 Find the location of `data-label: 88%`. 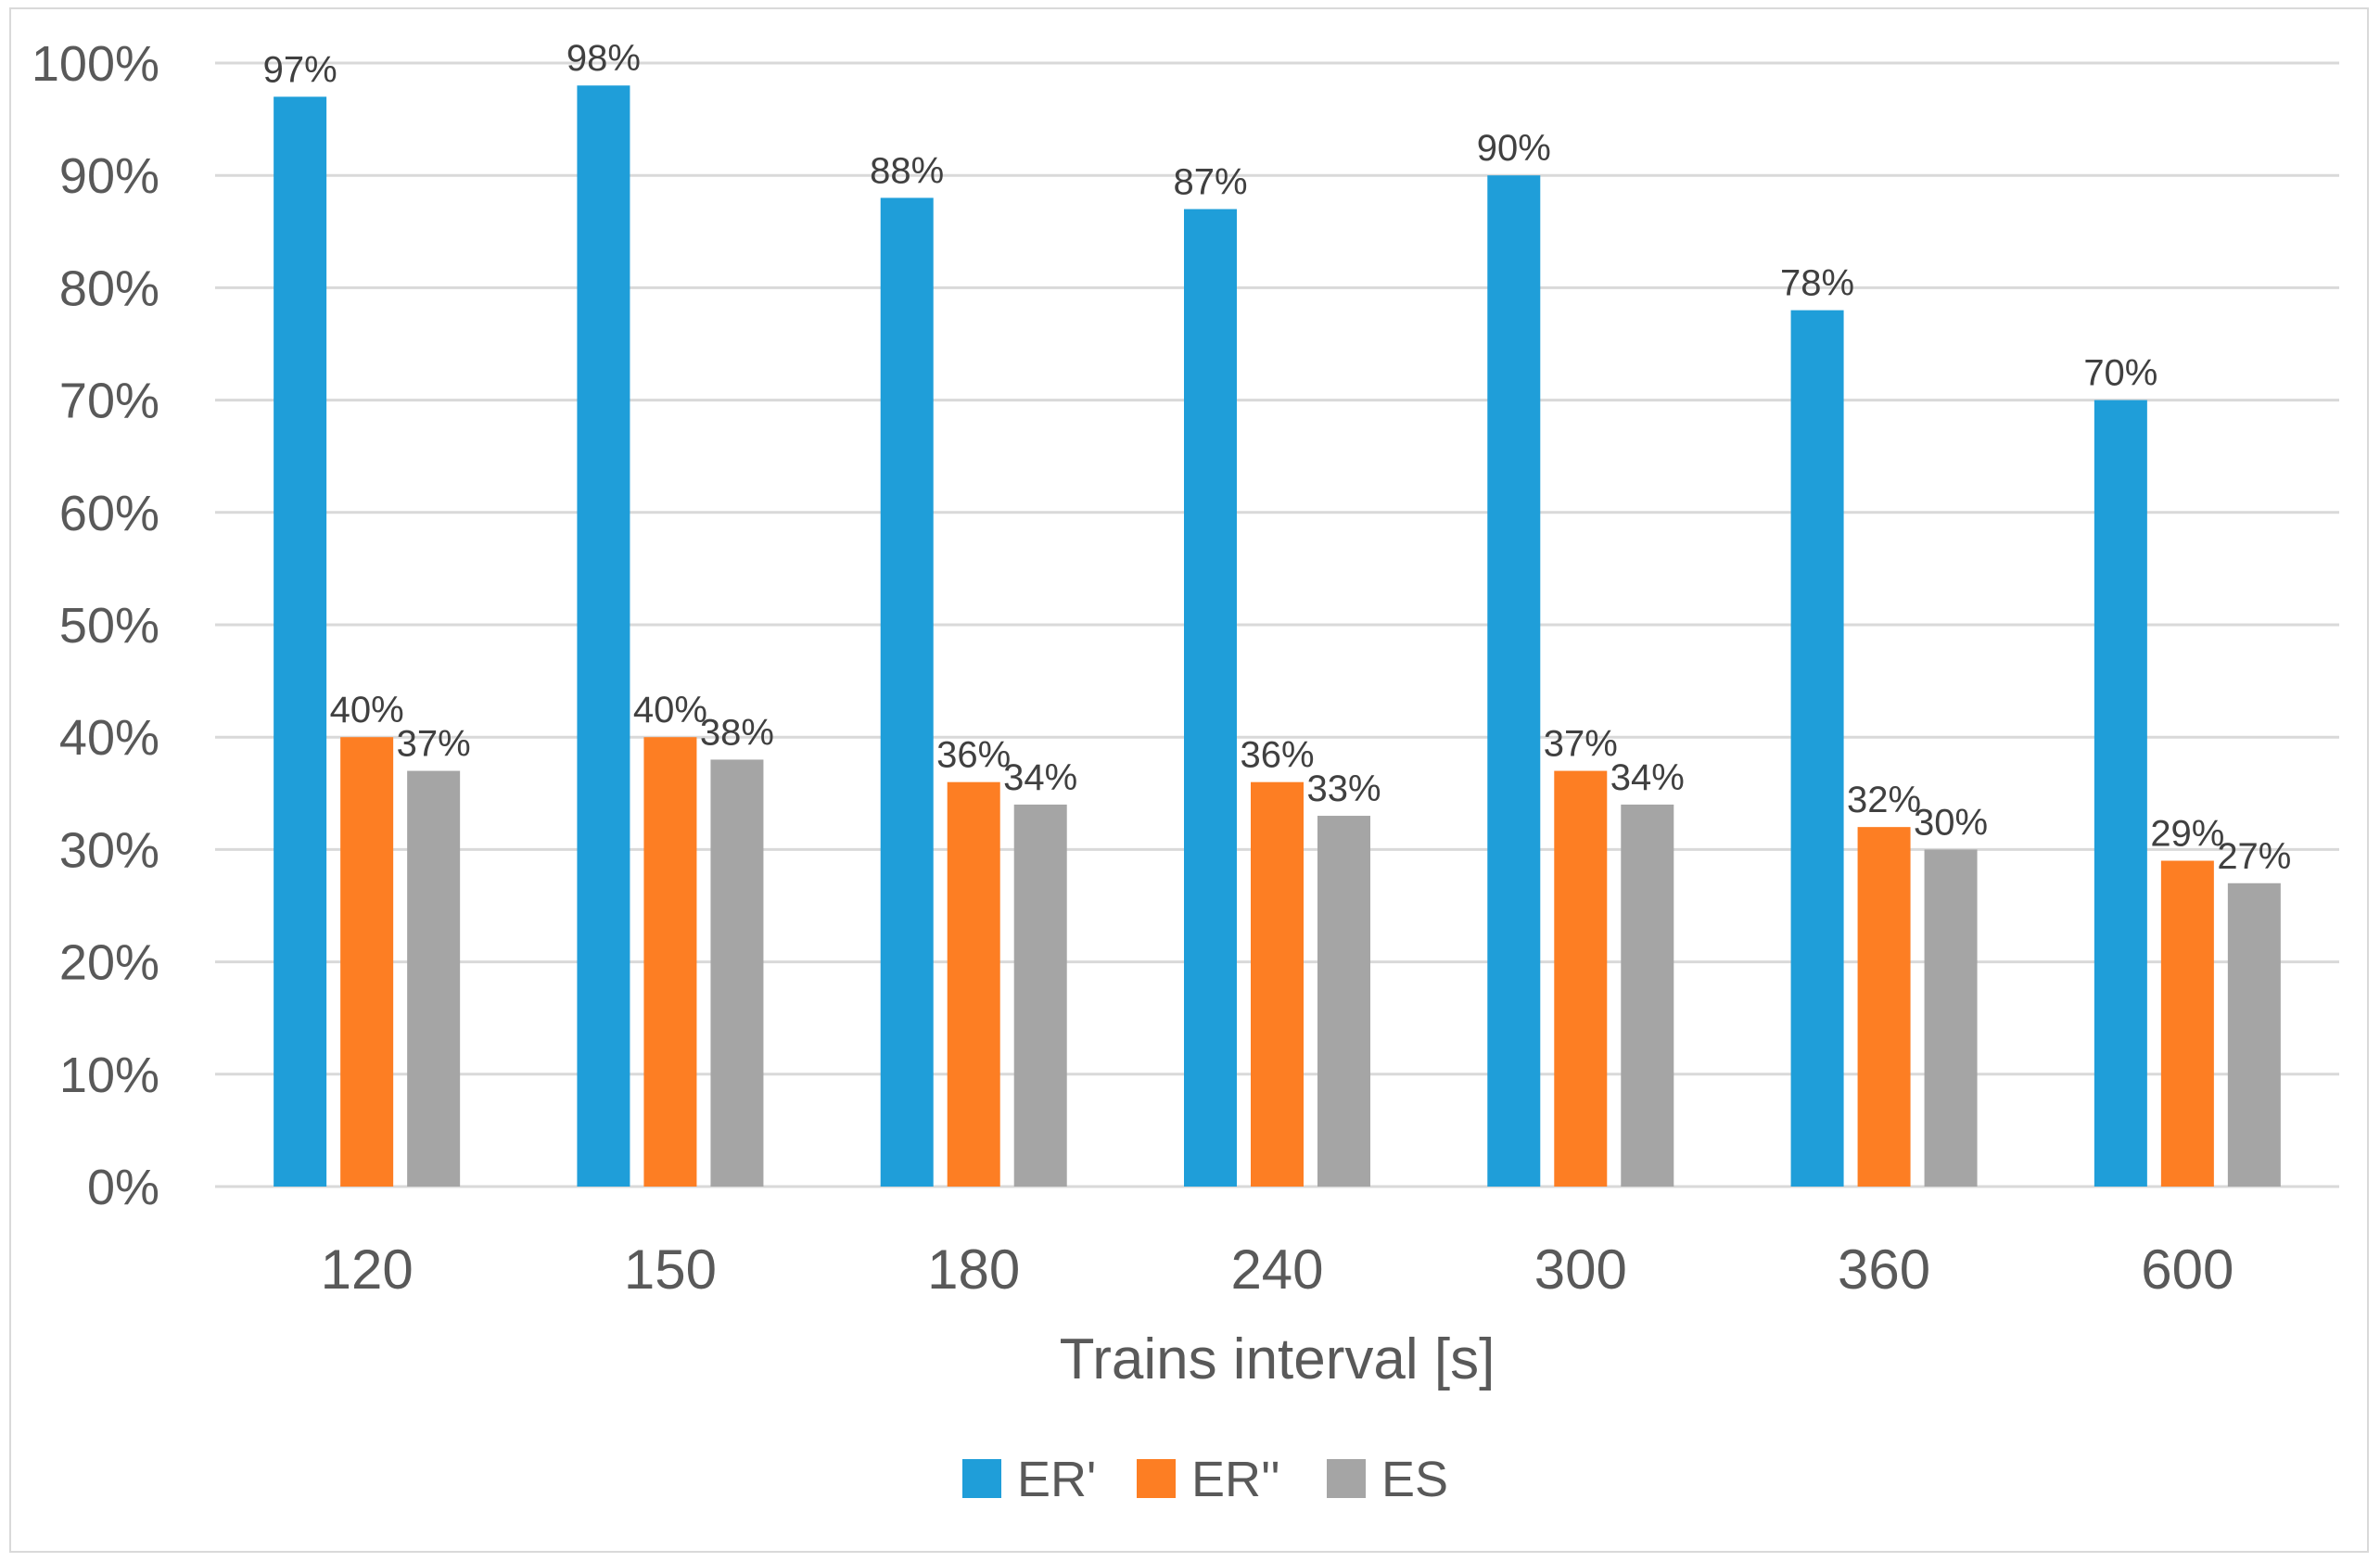

data-label: 88% is located at coordinates (907, 170).